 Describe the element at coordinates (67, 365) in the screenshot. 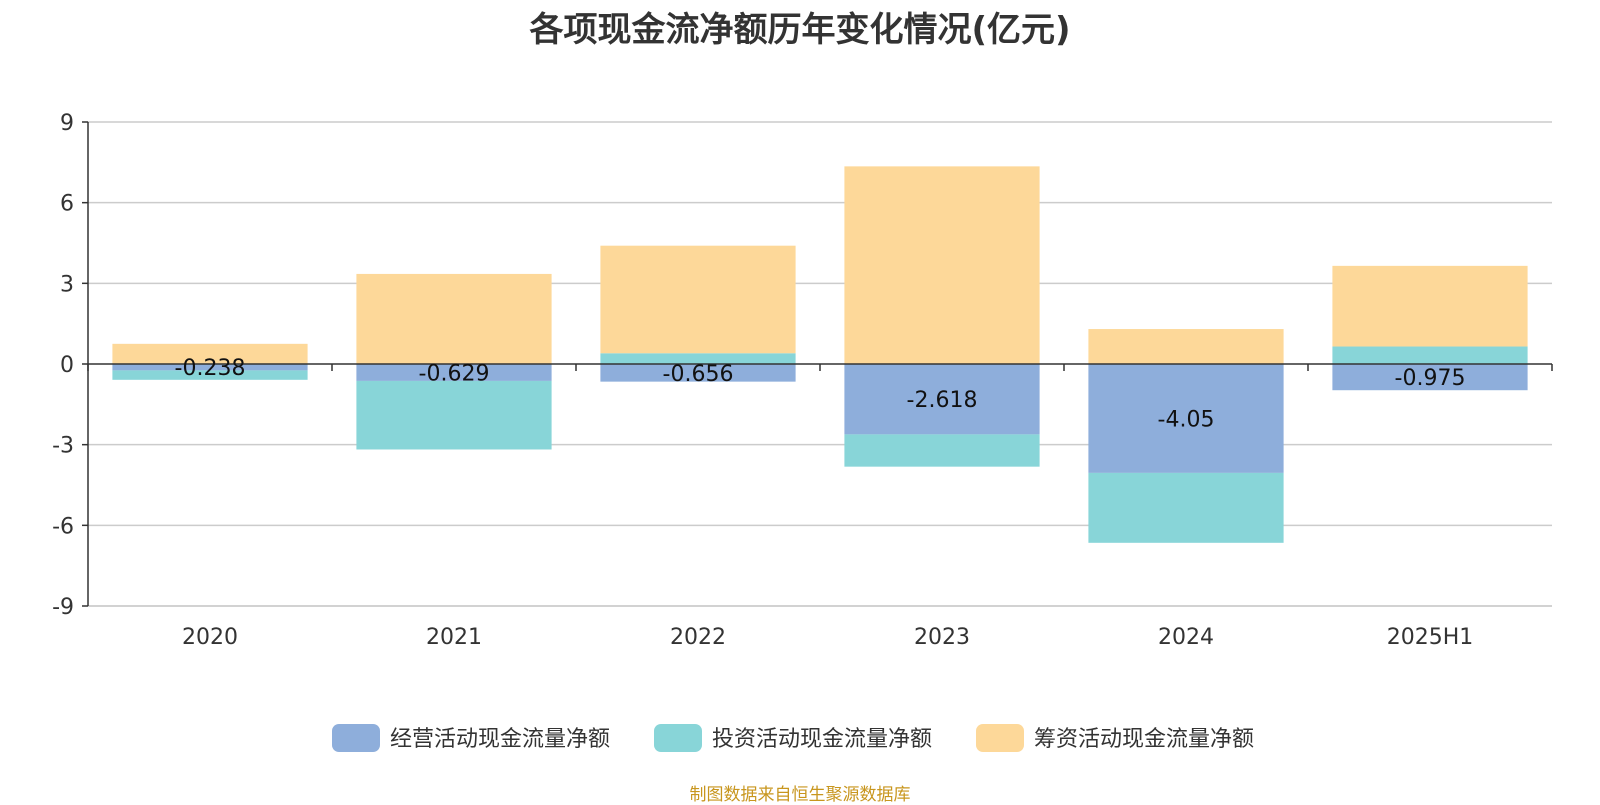

I see `y-tick-label: 0` at that location.